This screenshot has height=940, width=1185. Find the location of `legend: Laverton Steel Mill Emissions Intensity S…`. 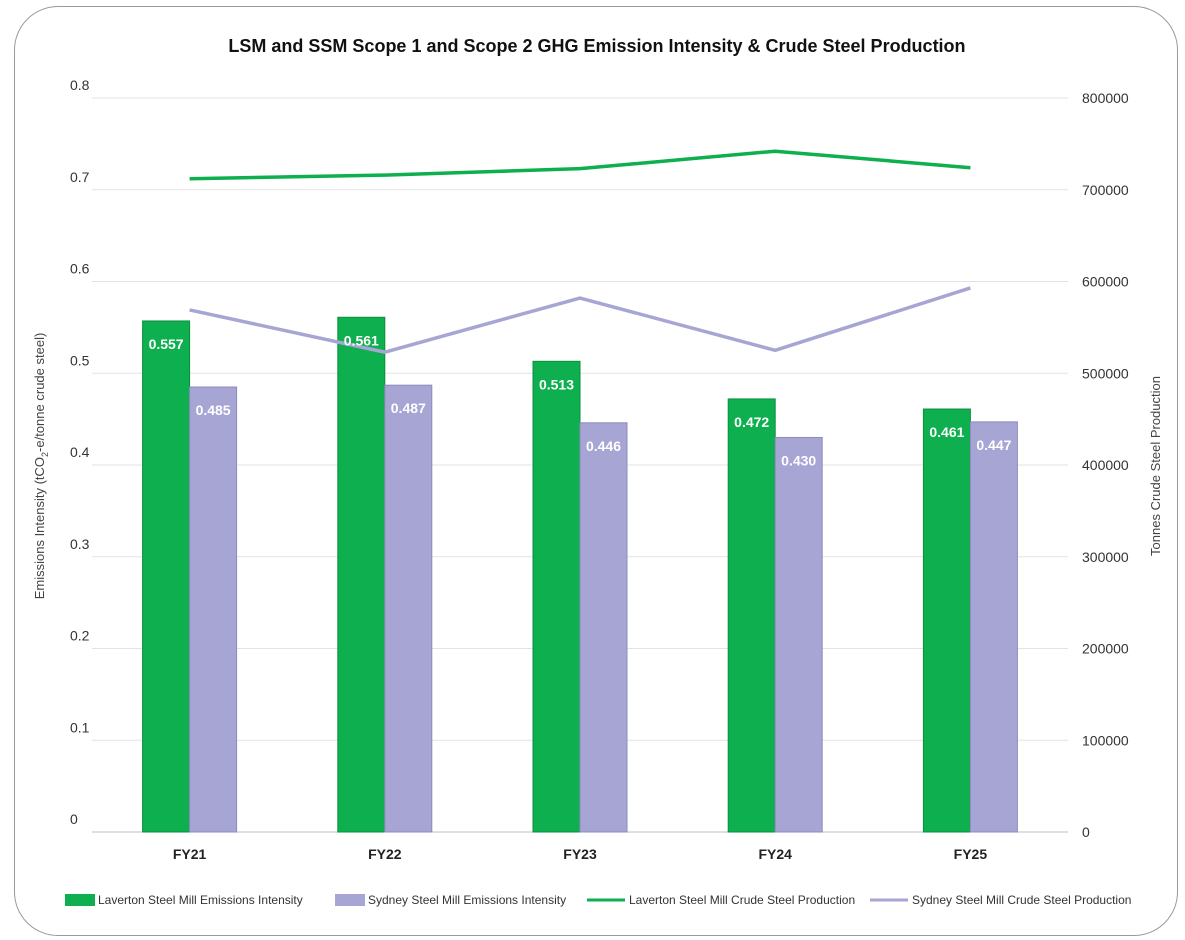

legend: Laverton Steel Mill Emissions Intensity S… is located at coordinates (598, 900).